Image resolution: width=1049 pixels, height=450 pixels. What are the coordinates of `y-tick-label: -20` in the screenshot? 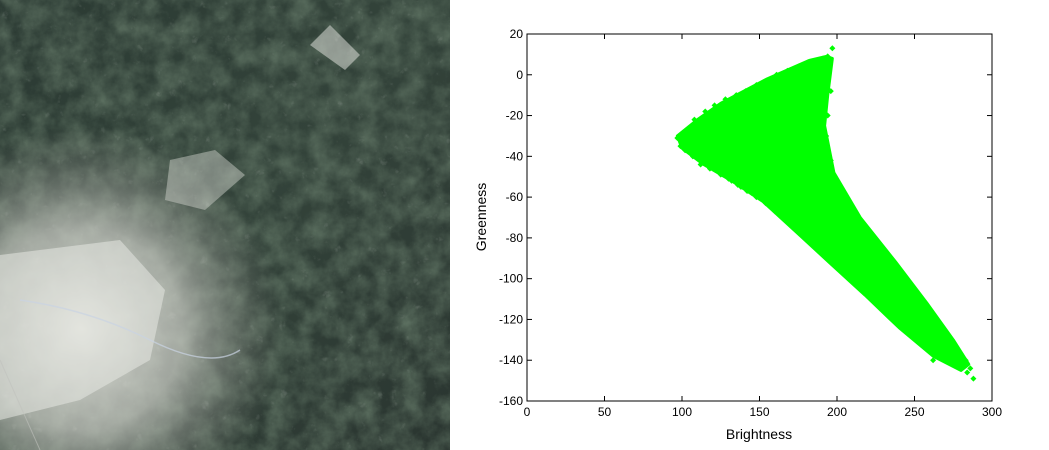 It's located at (515, 116).